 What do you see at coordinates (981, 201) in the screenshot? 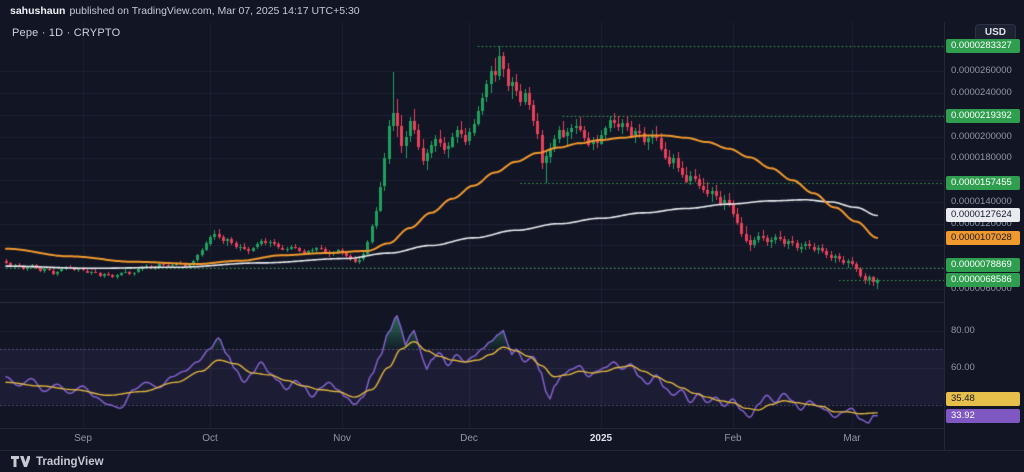
I see `price-axis-label: 0.0000140000` at bounding box center [981, 201].